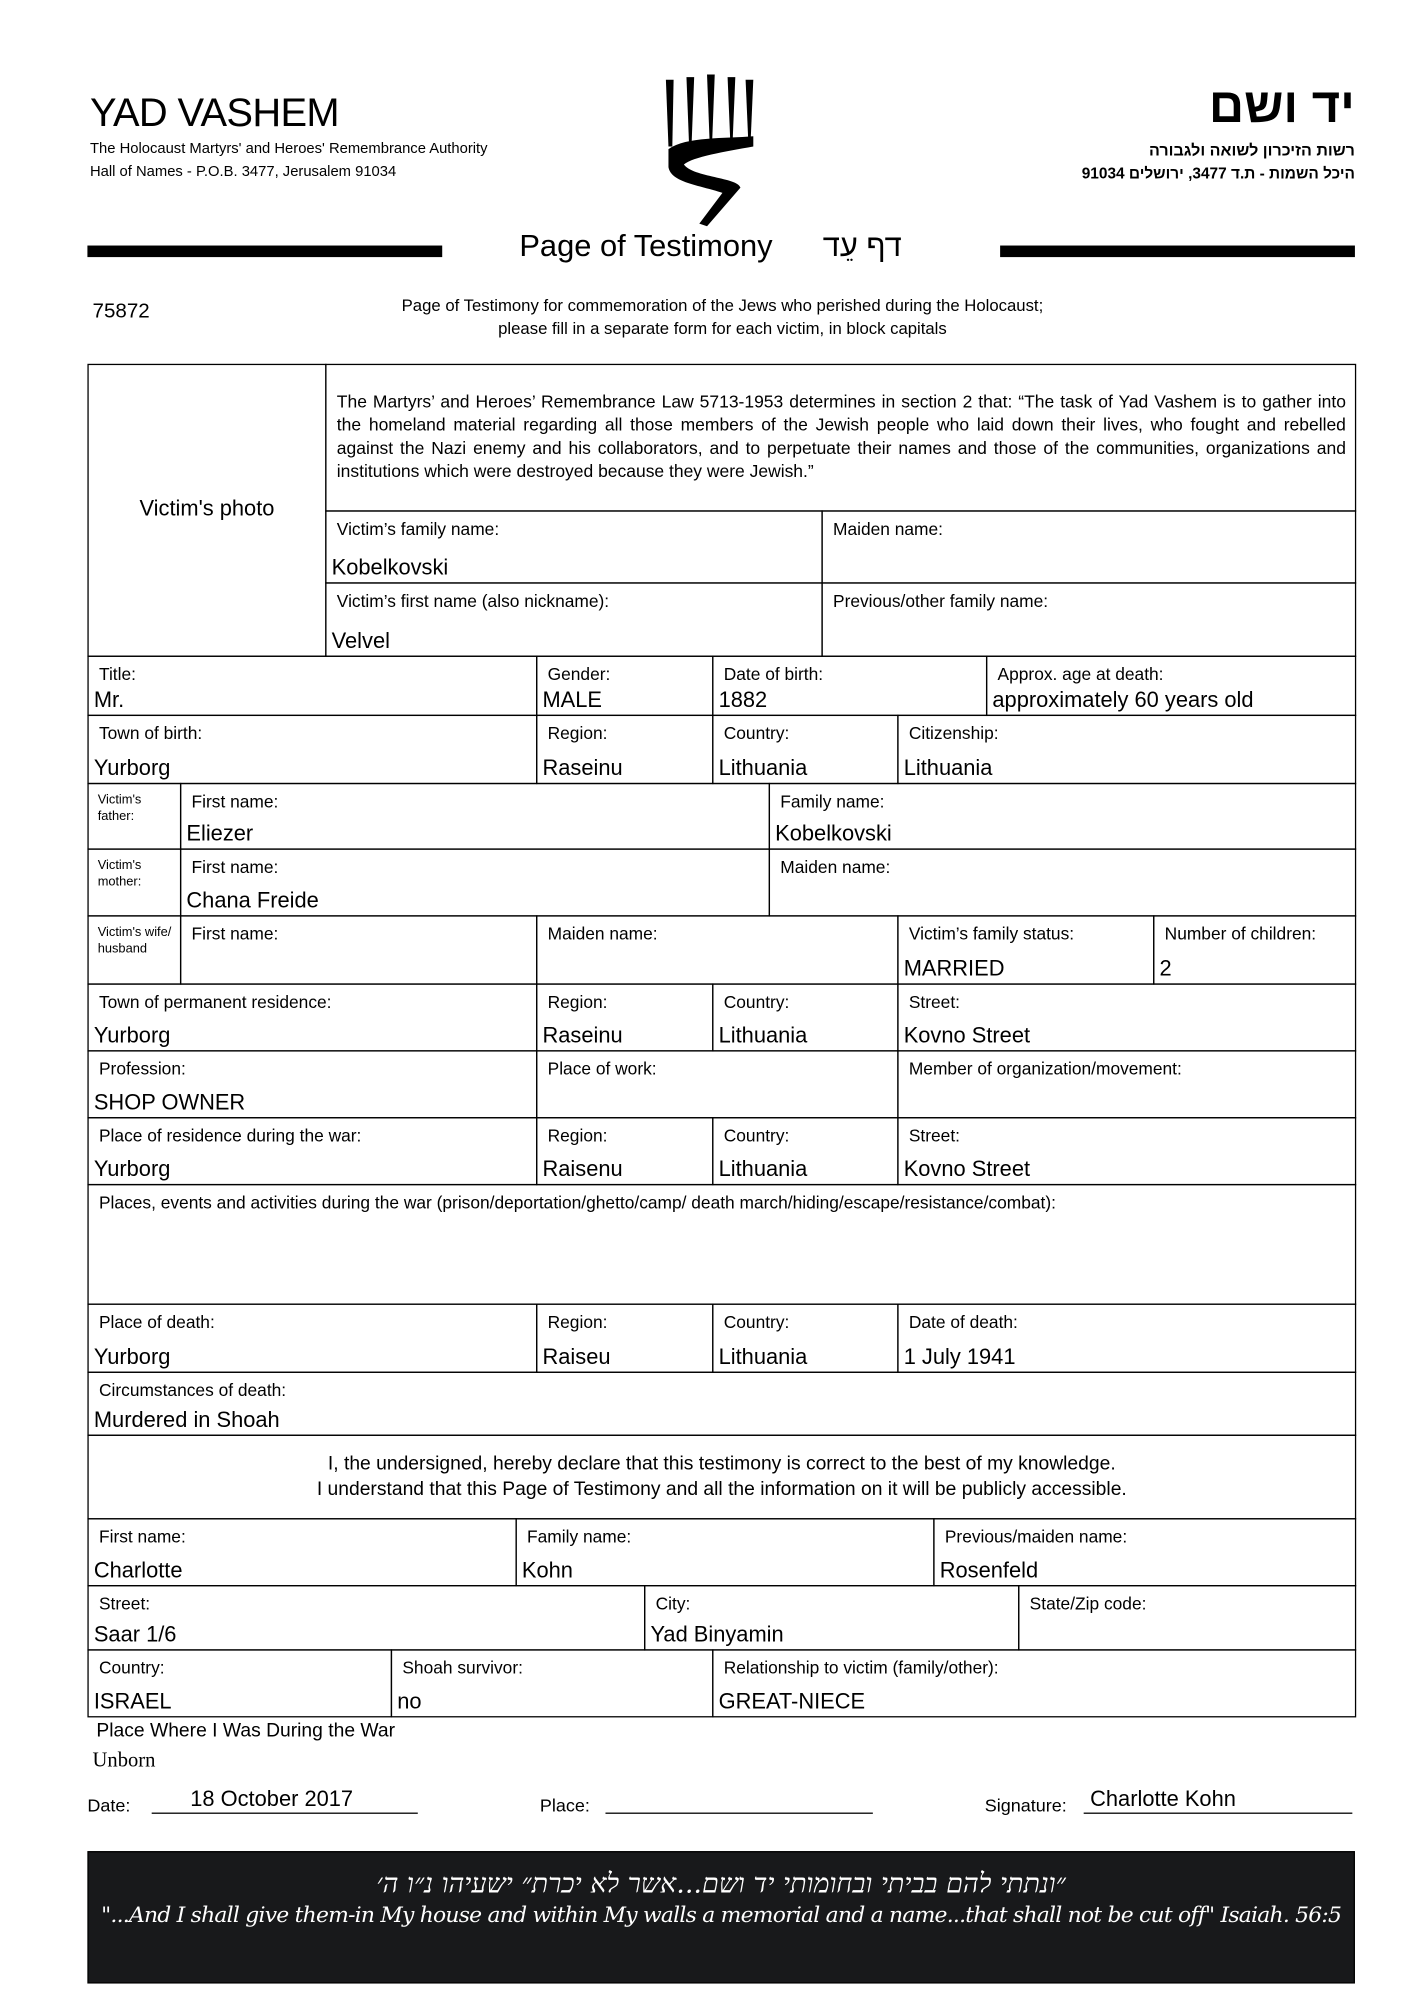 The height and width of the screenshot is (2000, 1414). I want to click on spouse-first-name-cell: First name:, so click(358, 950).